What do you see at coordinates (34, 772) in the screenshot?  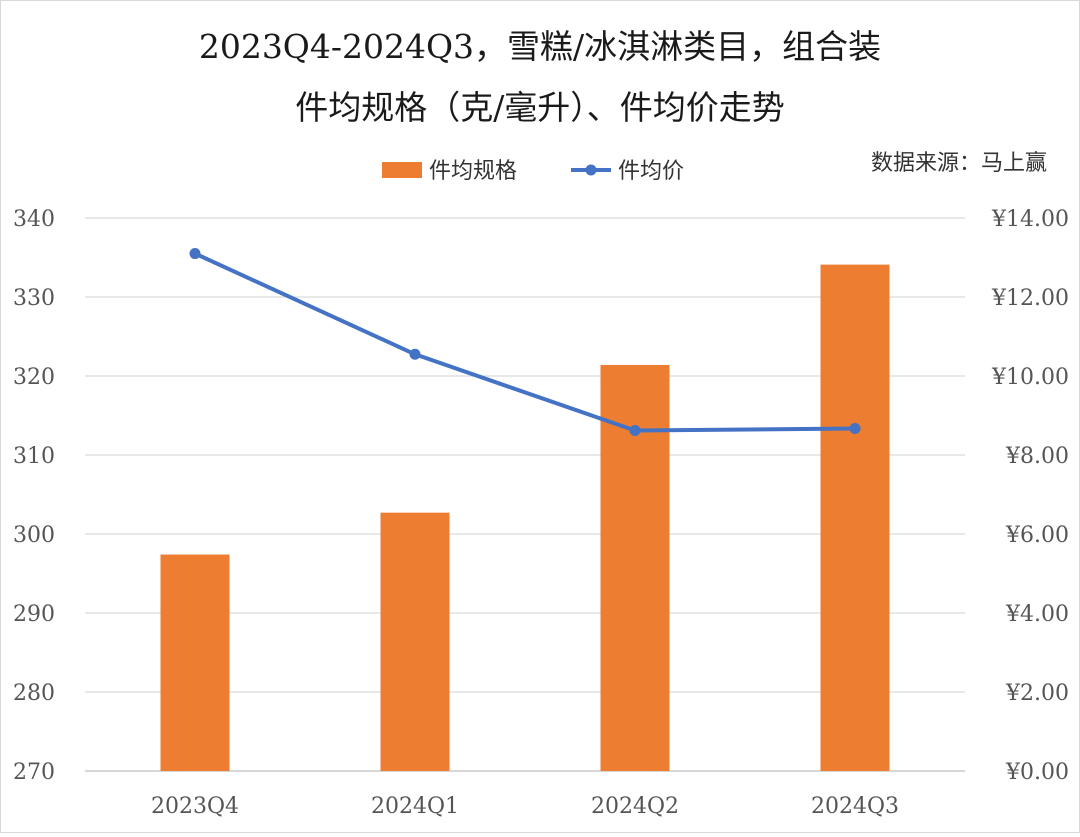 I see `left-axis-tick-label: 270` at bounding box center [34, 772].